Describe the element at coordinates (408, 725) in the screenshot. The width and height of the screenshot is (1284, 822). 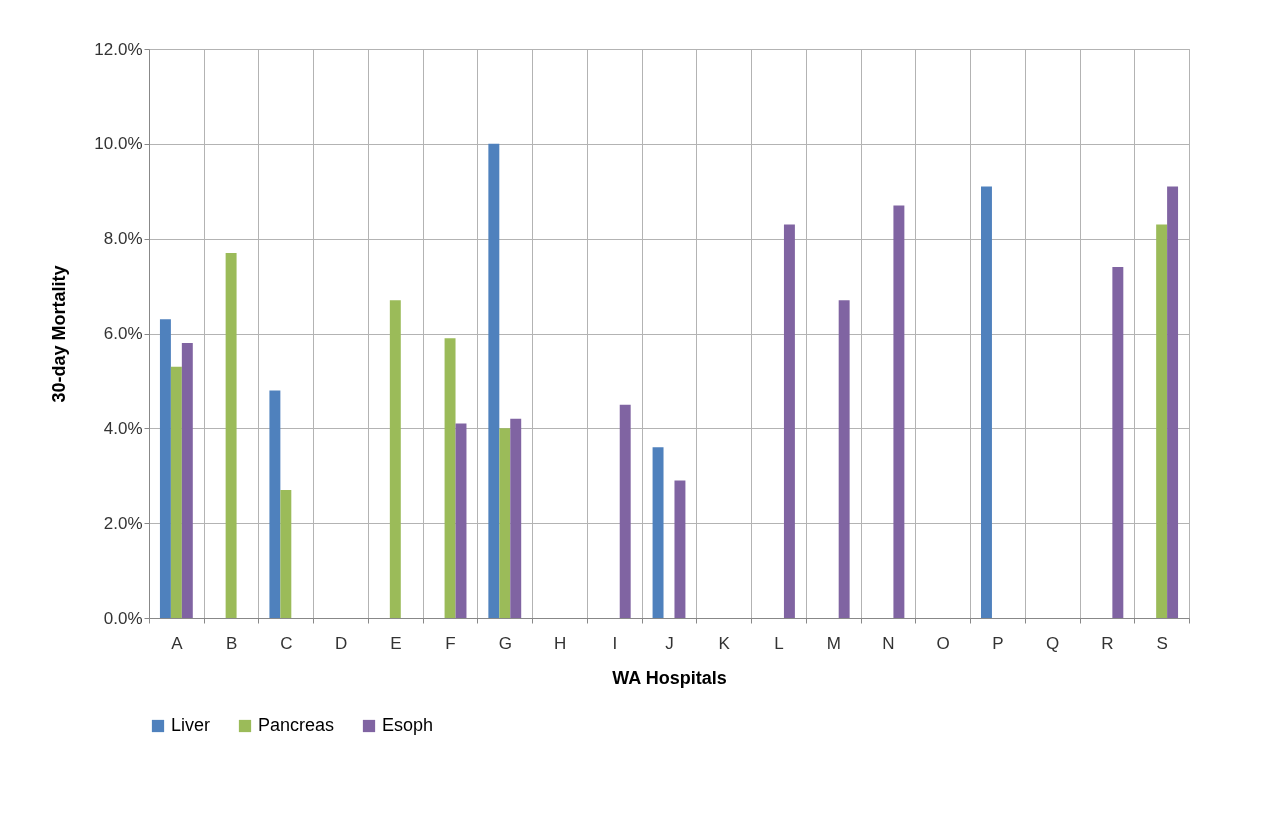
I see `legend-label: Esoph` at that location.